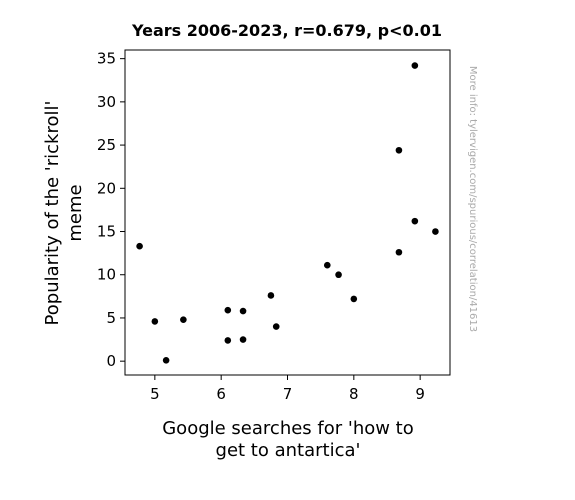 Image resolution: width=575 pixels, height=500 pixels. I want to click on y-axis-label-line1: Popularity of the 'rickroll', so click(52, 213).